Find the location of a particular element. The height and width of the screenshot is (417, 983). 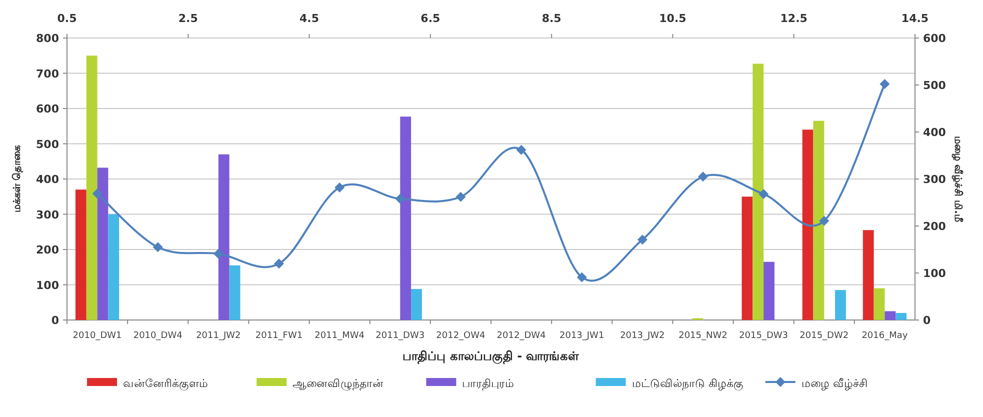

y-tick-label: 300 is located at coordinates (48, 215).